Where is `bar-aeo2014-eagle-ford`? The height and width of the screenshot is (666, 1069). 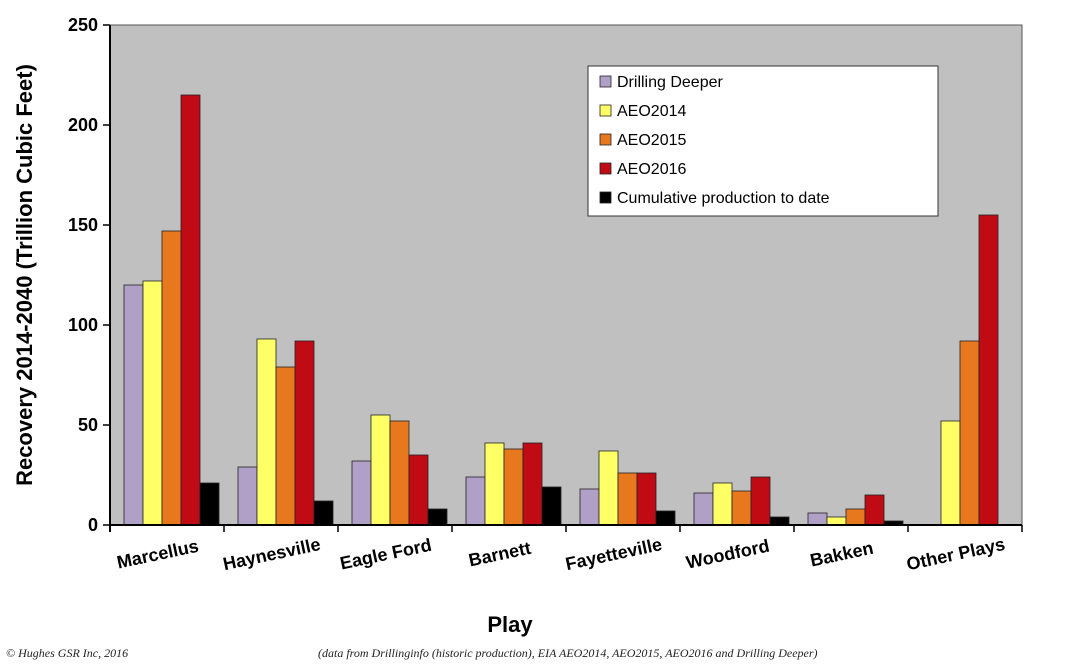
bar-aeo2014-eagle-ford is located at coordinates (380, 470).